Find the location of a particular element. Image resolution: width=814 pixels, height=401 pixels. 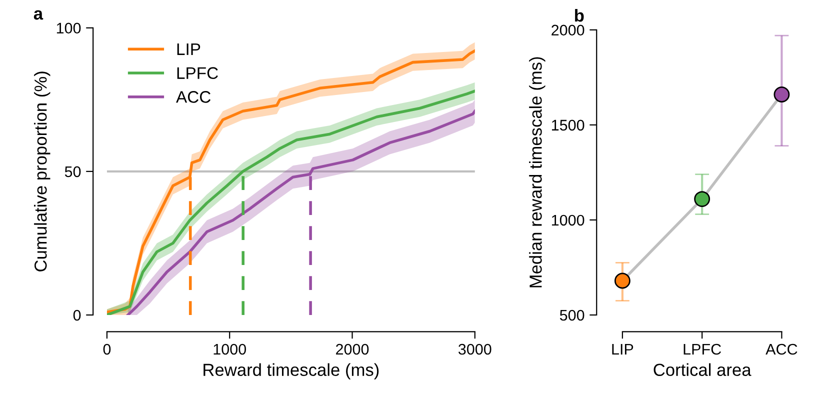

y-tick-label: 500 is located at coordinates (572, 315).